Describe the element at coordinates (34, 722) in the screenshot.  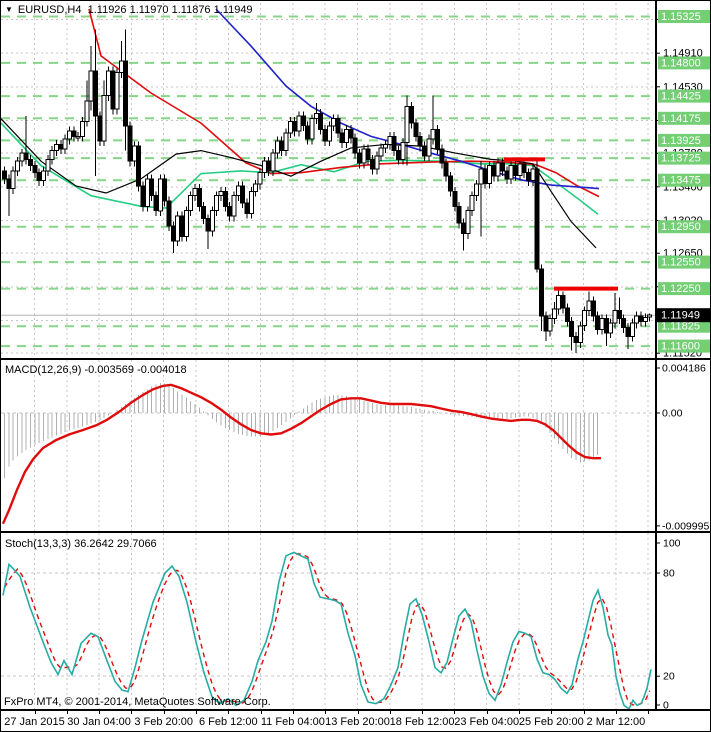
I see `time-label: 27 Jan 2015` at that location.